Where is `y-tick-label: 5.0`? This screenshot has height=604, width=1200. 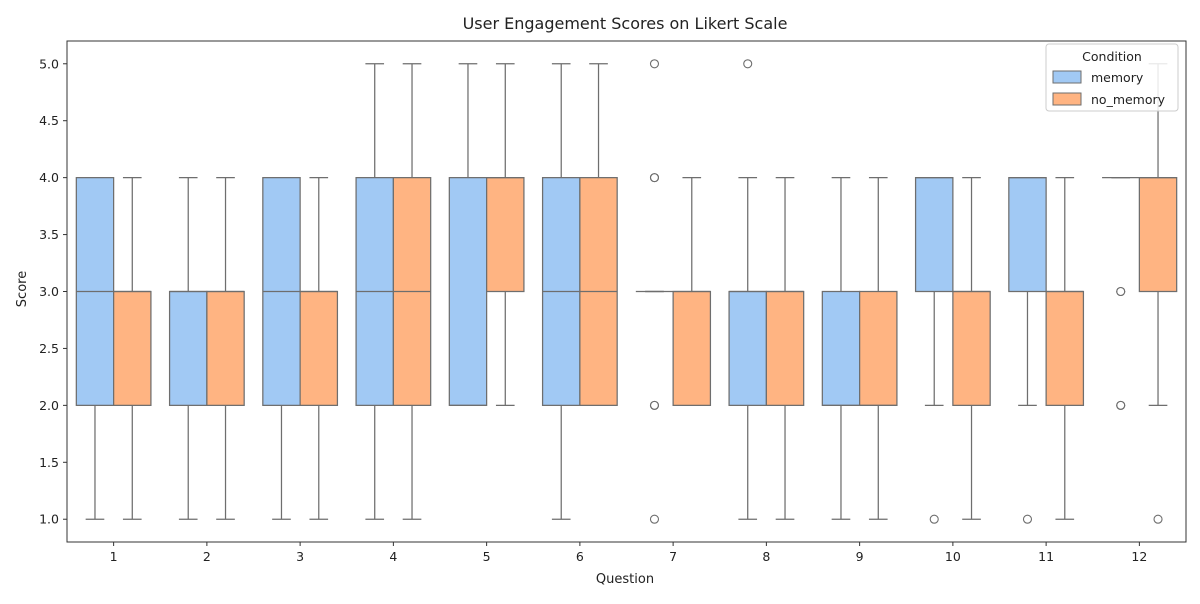
y-tick-label: 5.0 is located at coordinates (49, 63).